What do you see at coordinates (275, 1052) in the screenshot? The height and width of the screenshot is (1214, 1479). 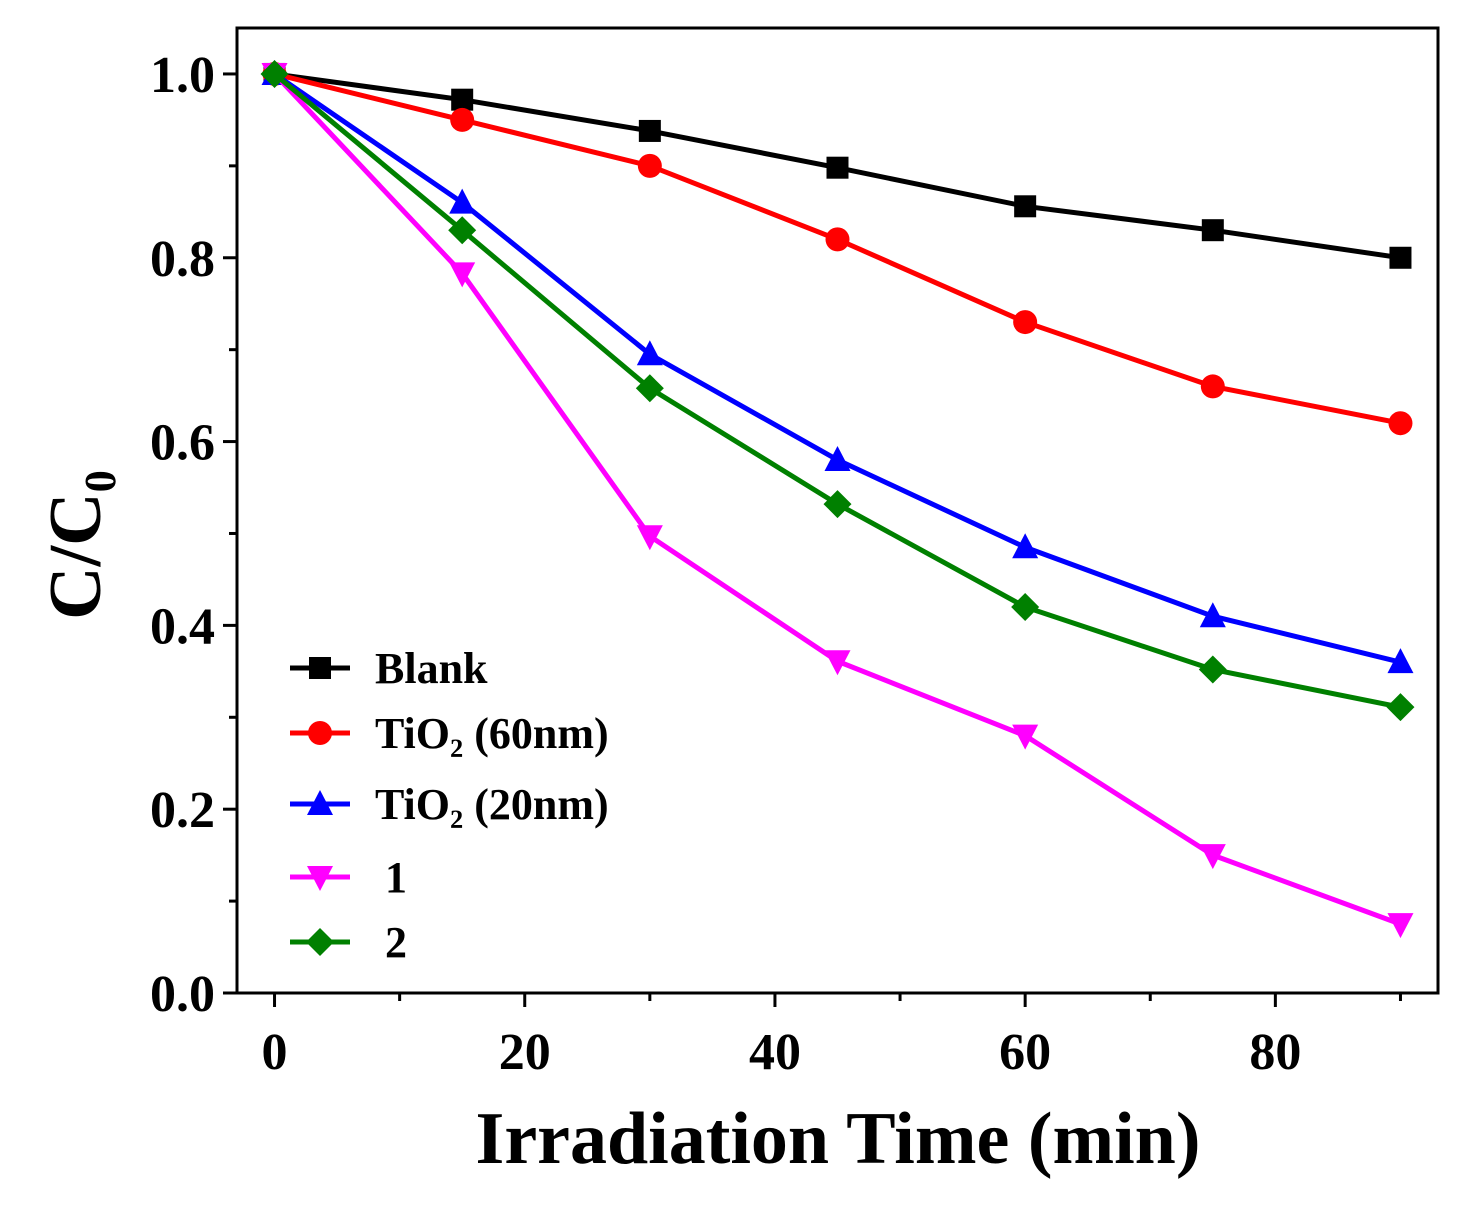 I see `x-tick-label: 0` at bounding box center [275, 1052].